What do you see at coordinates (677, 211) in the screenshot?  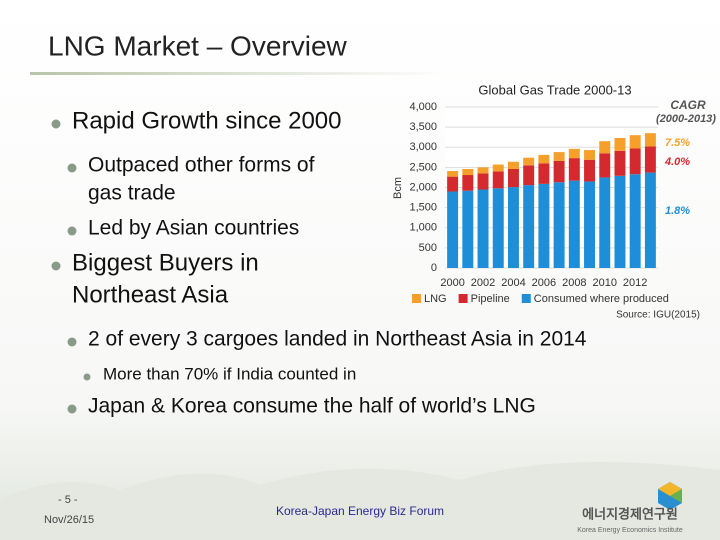 I see `cagr-label: 1.8%` at bounding box center [677, 211].